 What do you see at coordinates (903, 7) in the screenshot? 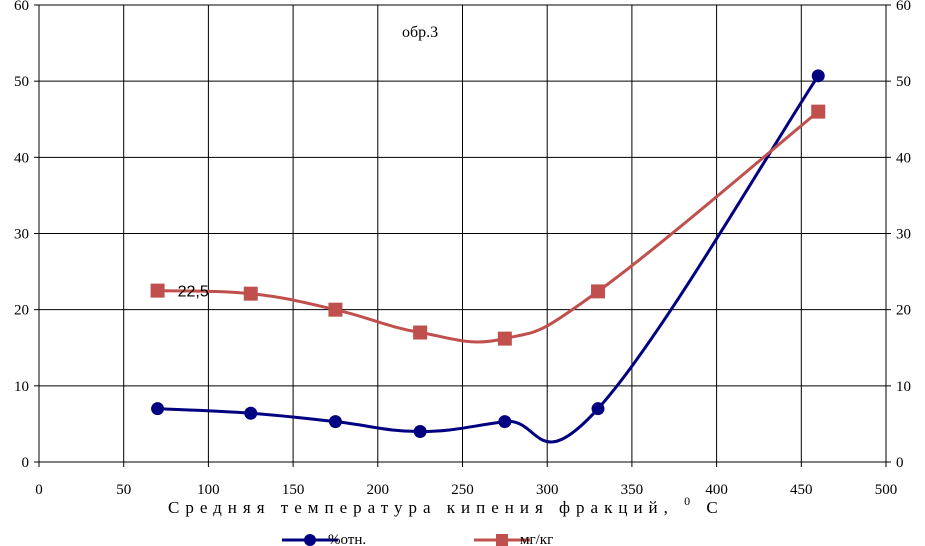
I see `y2-tick-label: 60` at bounding box center [903, 7].